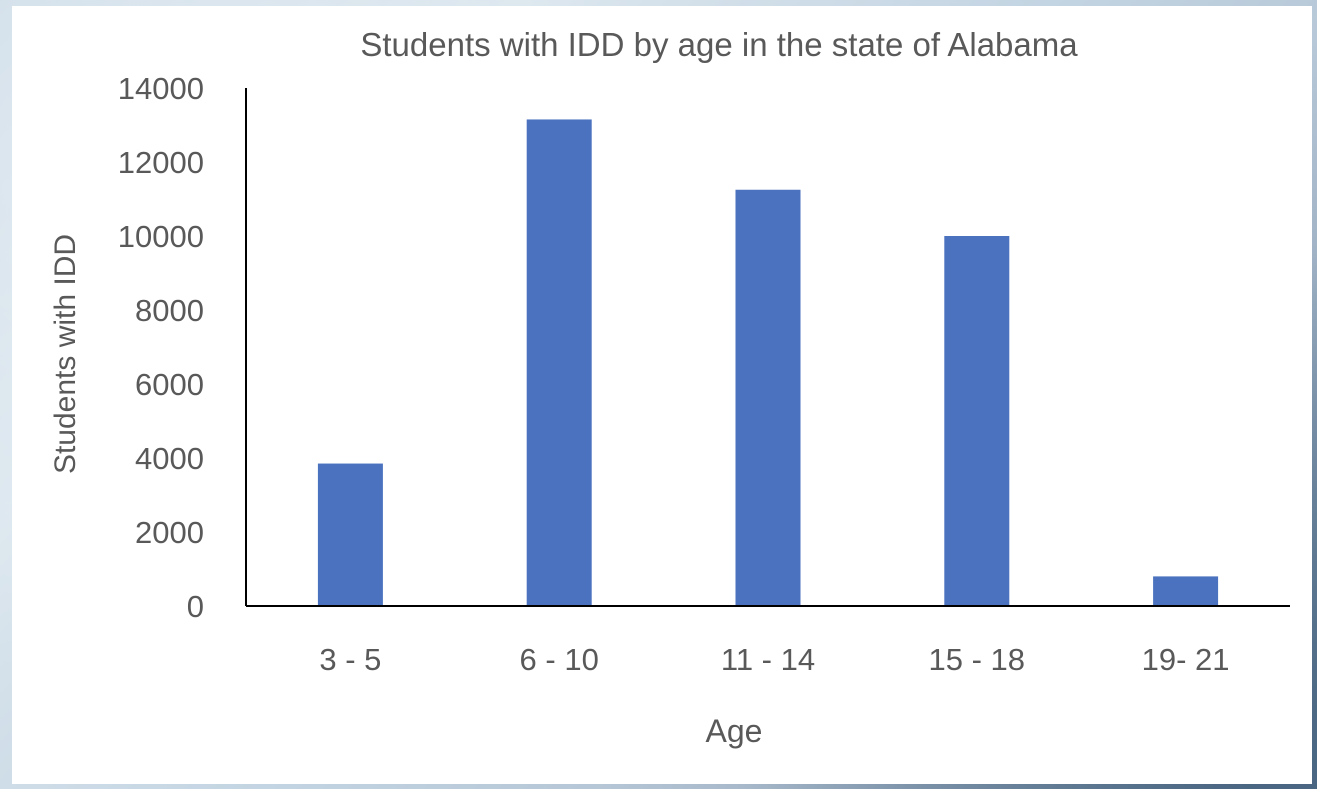 The image size is (1317, 789). I want to click on x-tick-label: 15 - 18, so click(977, 659).